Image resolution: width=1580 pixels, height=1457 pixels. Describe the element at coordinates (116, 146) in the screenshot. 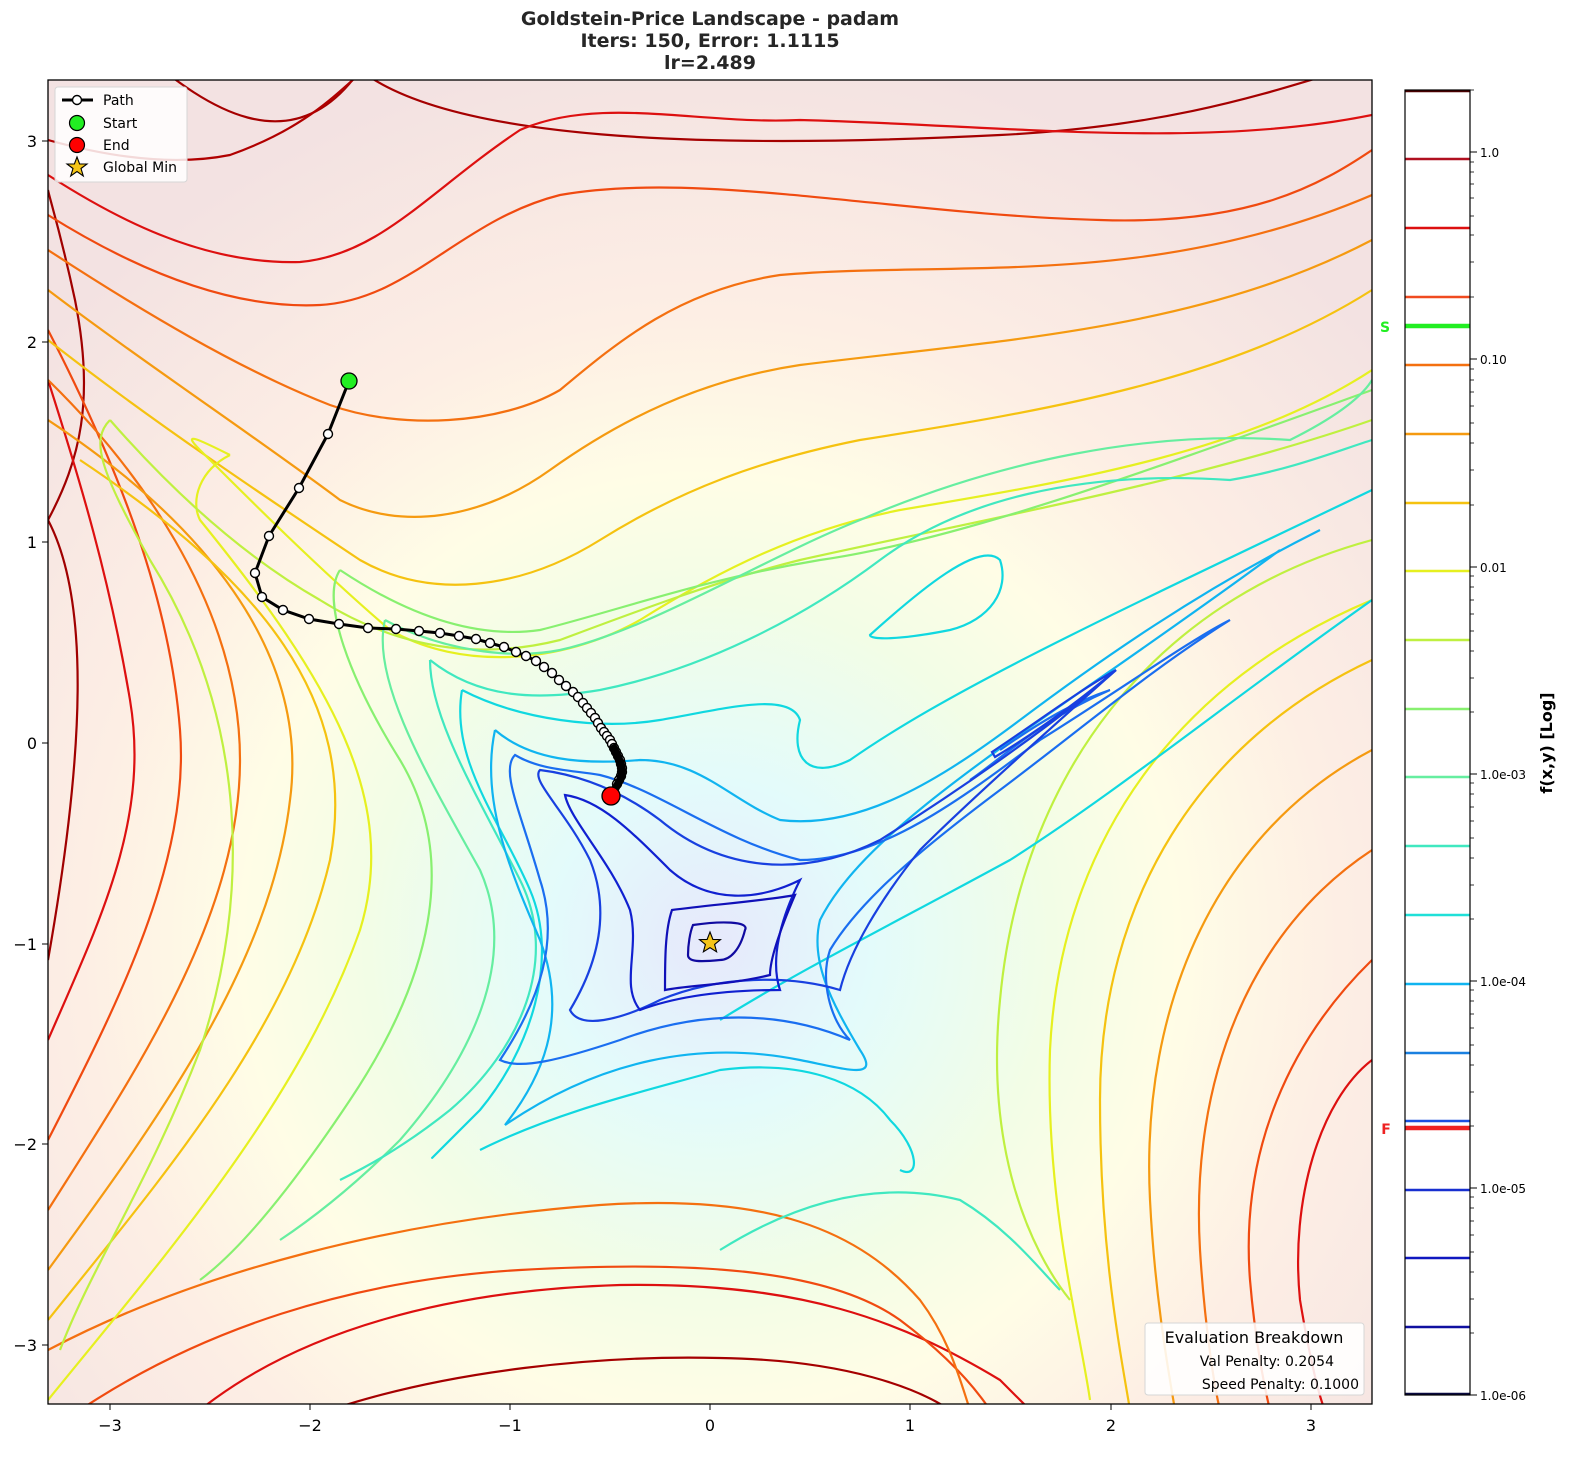

I see `legend-end-label: End` at that location.